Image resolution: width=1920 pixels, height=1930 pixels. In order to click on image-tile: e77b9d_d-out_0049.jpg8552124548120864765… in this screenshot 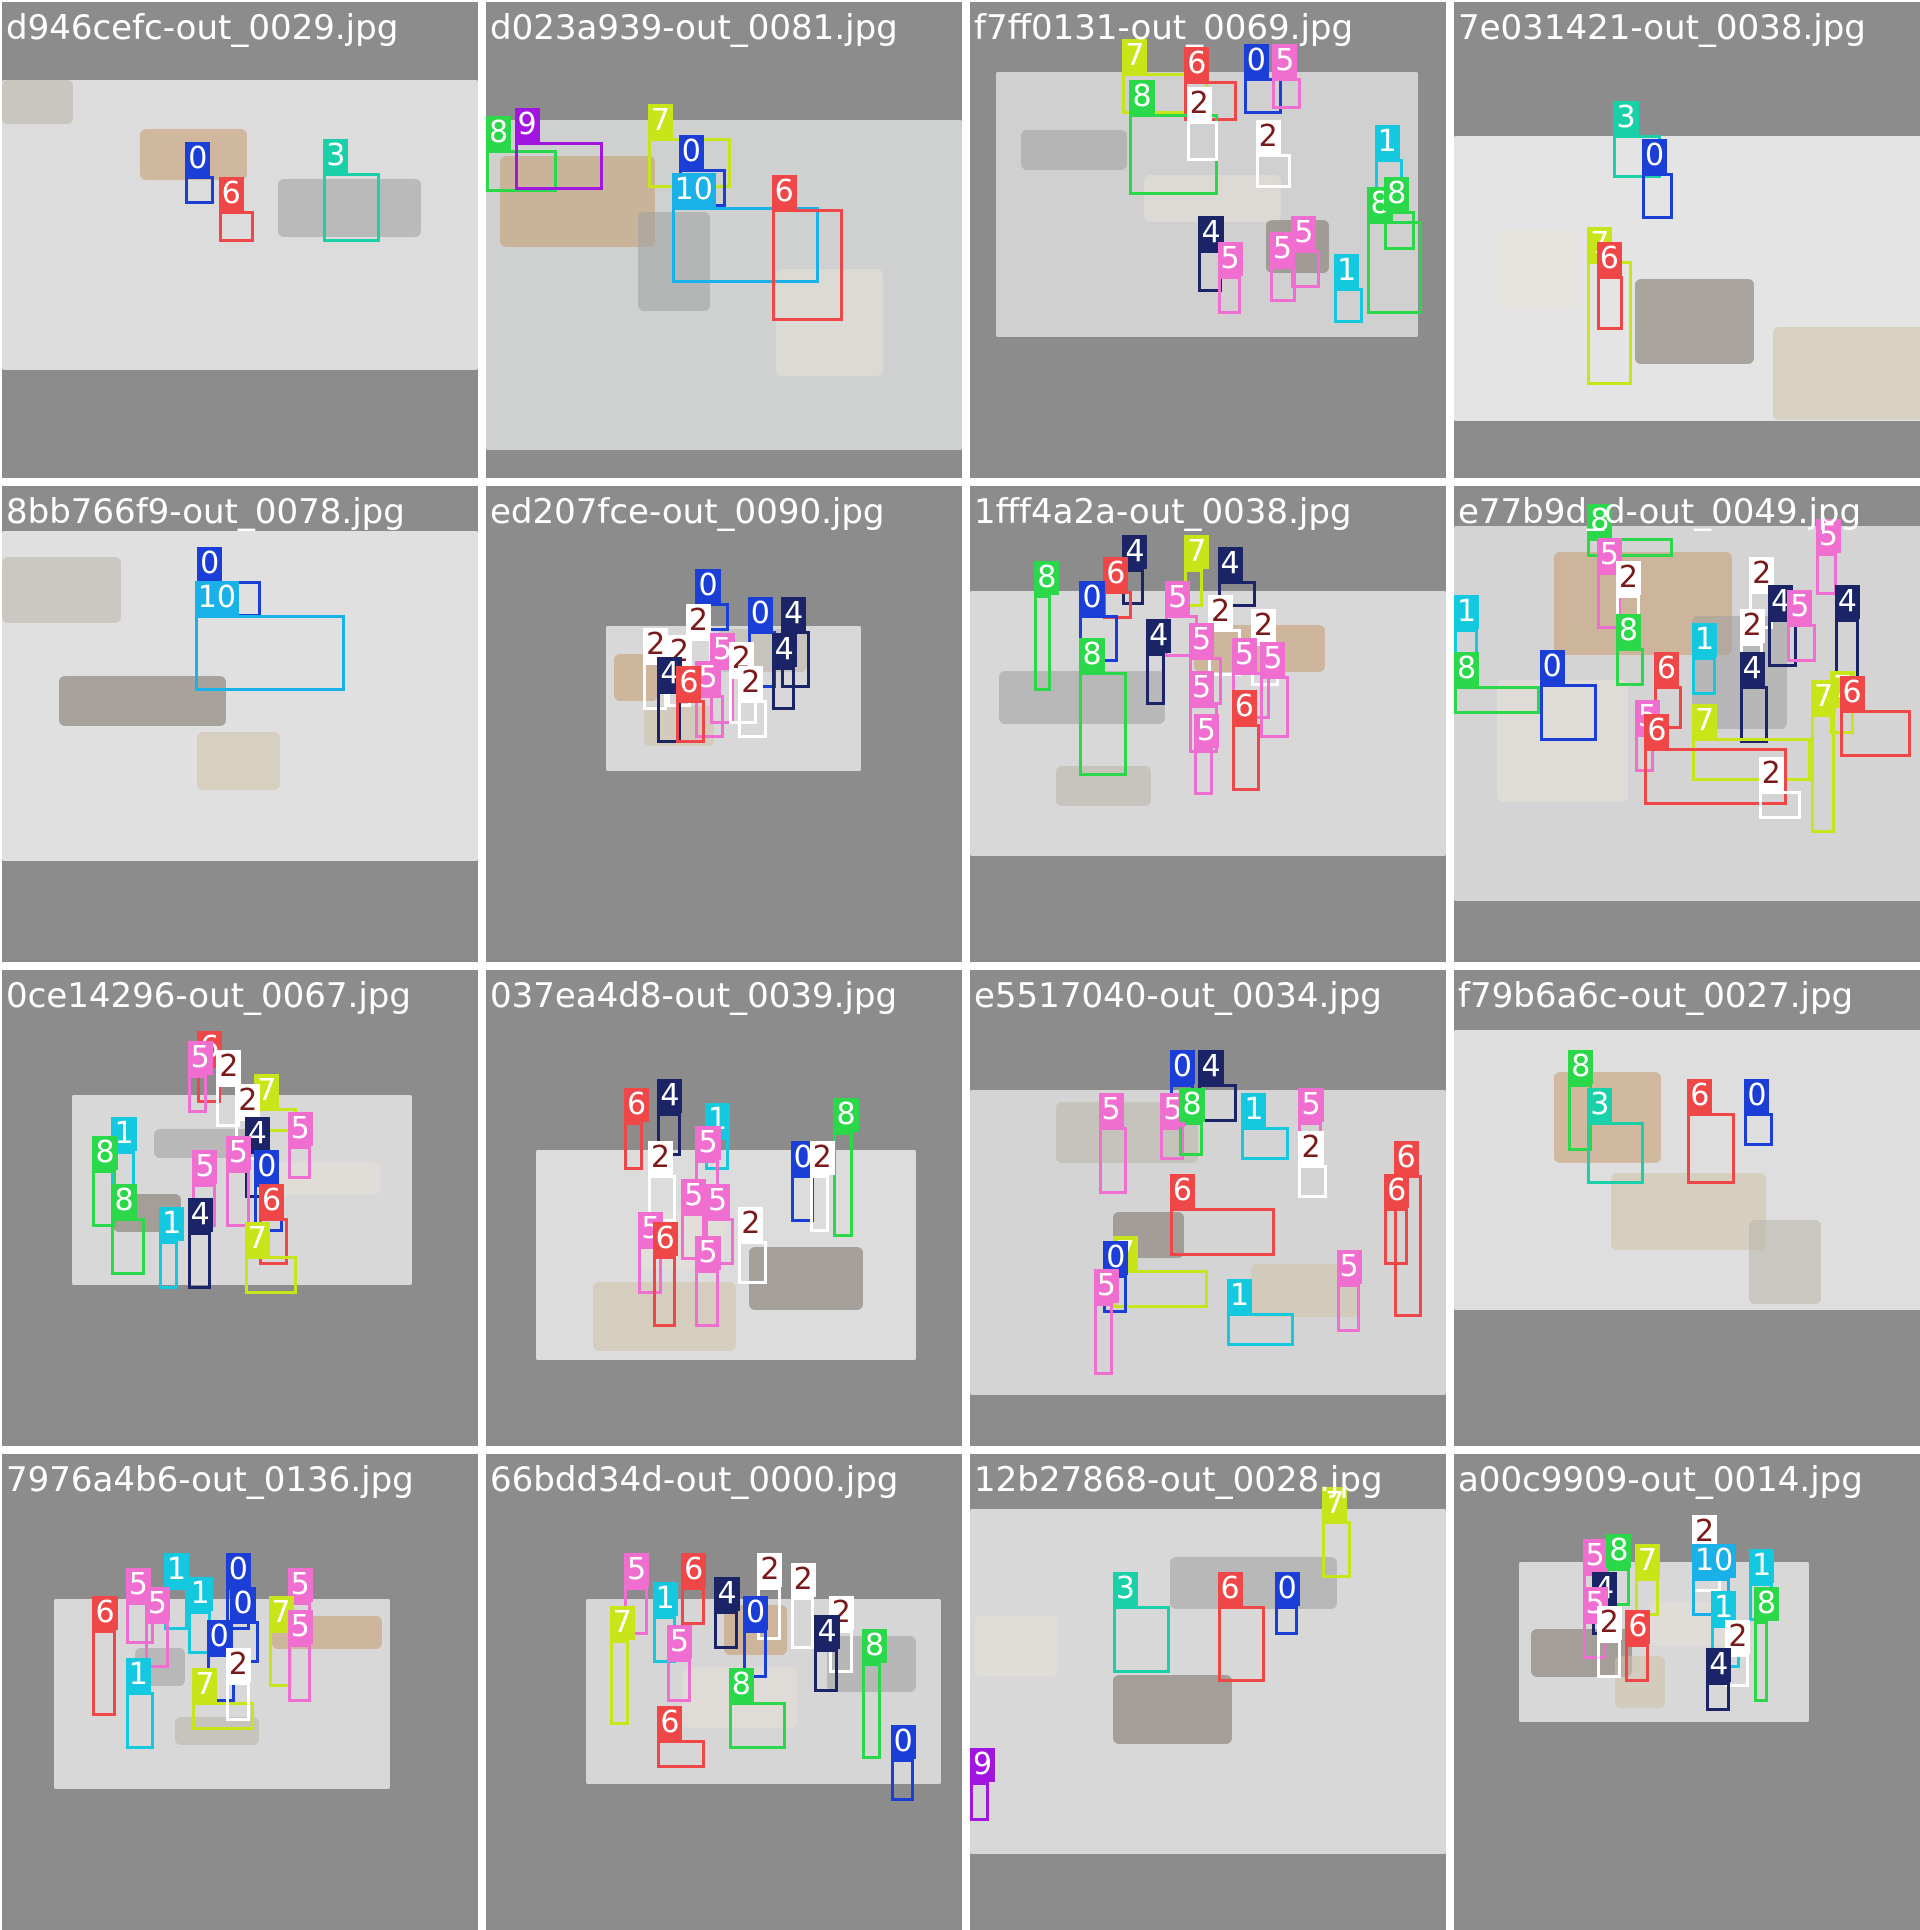, I will do `click(1687, 724)`.